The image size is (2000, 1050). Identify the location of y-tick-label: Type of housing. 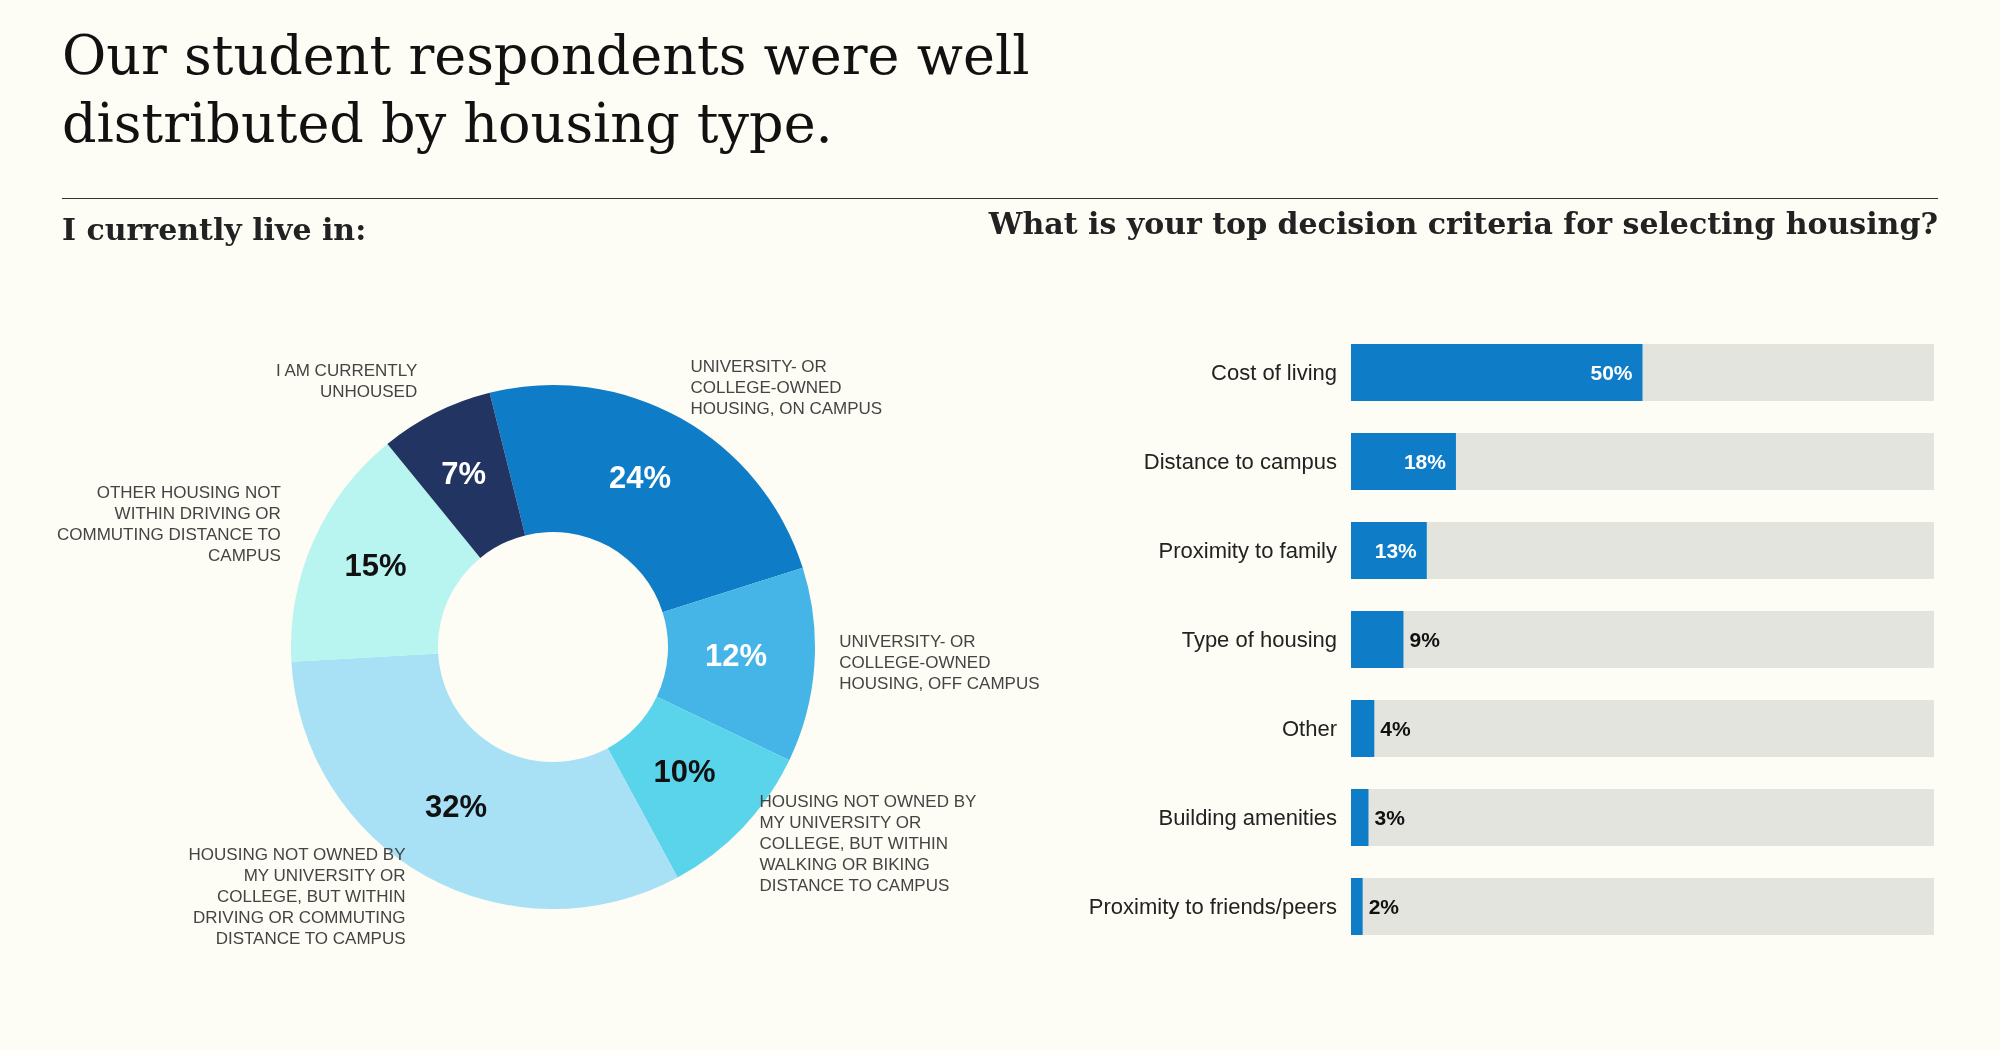
(1259, 640).